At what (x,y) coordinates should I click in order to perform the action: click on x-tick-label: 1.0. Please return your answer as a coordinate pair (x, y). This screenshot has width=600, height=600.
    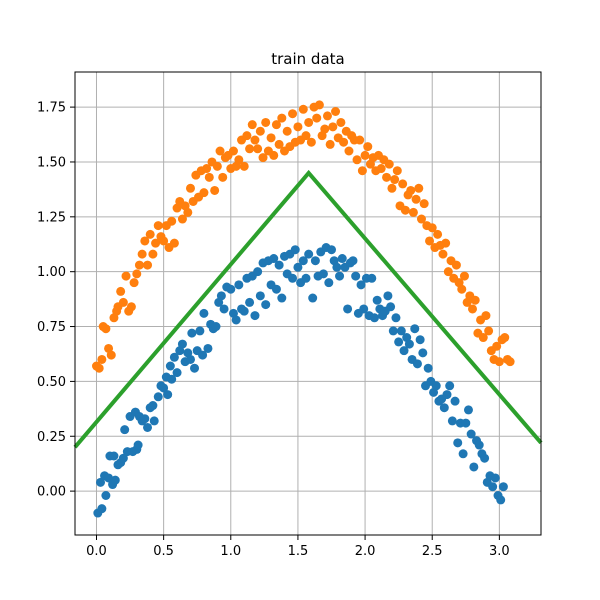
    Looking at the image, I should click on (230, 551).